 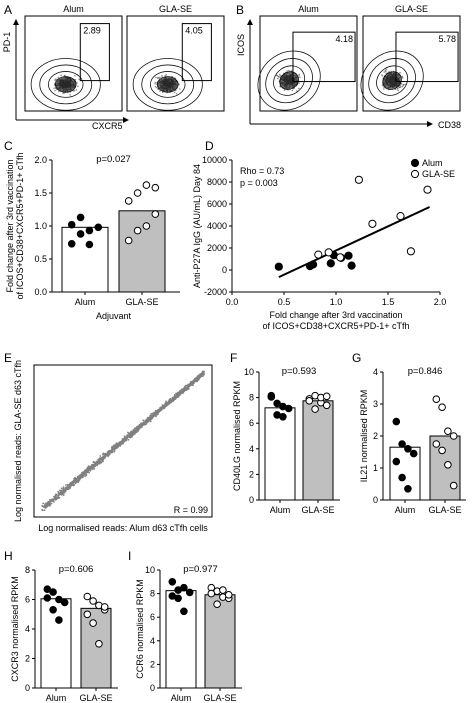 What do you see at coordinates (217, 226) in the screenshot?
I see `y-tick-label: 4000` at bounding box center [217, 226].